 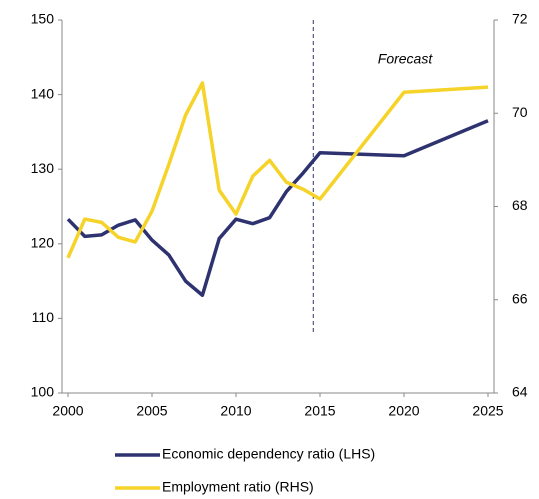 I want to click on x-tick-label: 2010, so click(x=235, y=411).